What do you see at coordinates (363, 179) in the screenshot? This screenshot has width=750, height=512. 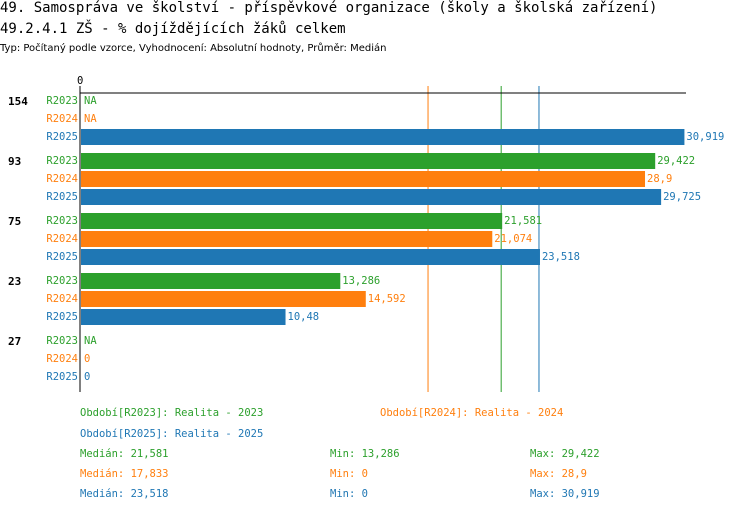 I see `bar-93-r2024` at bounding box center [363, 179].